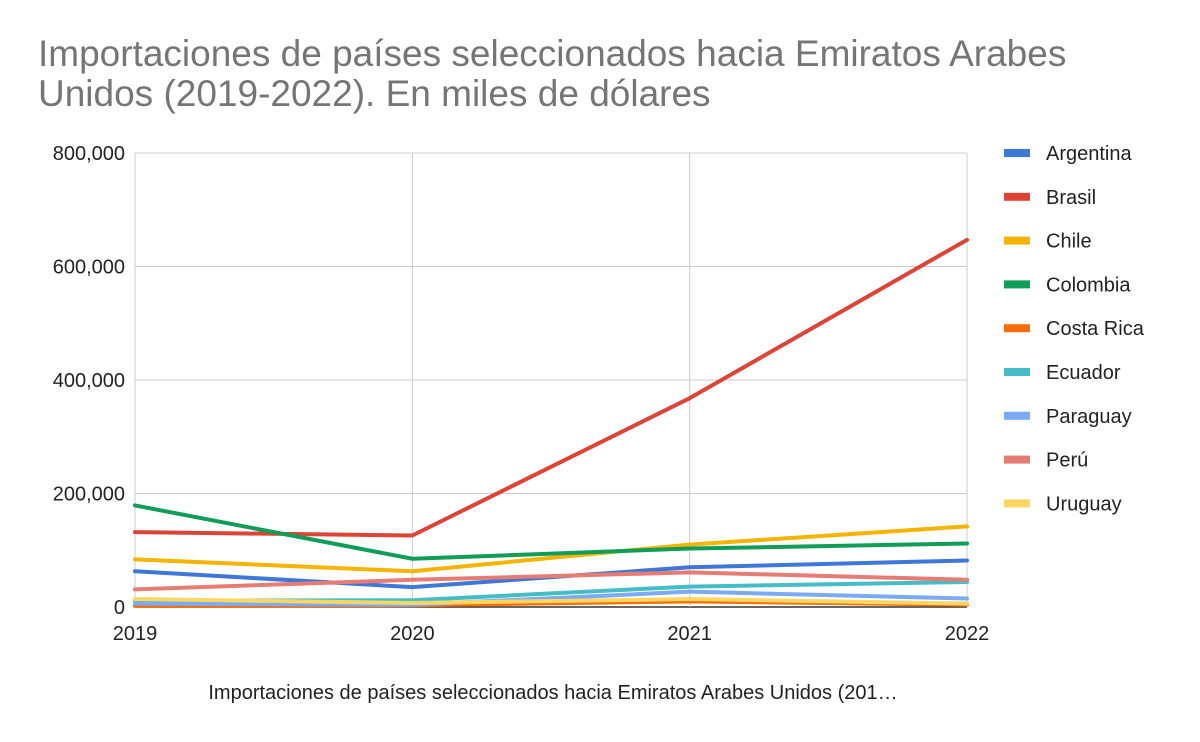 This screenshot has width=1200, height=742. I want to click on legend-label-argentina: Argentina, so click(1089, 154).